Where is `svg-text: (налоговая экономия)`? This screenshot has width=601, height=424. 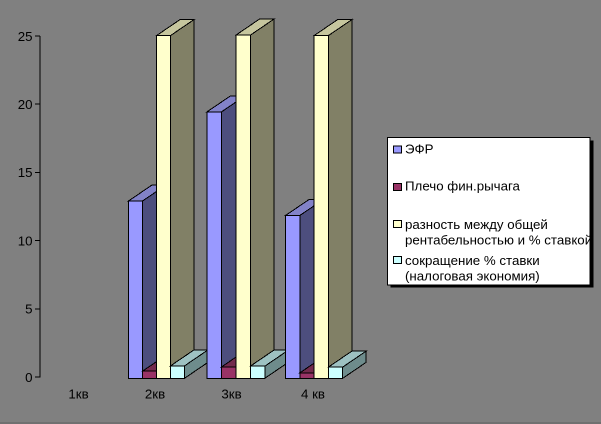 svg-text: (налоговая экономия) is located at coordinates (472, 275).